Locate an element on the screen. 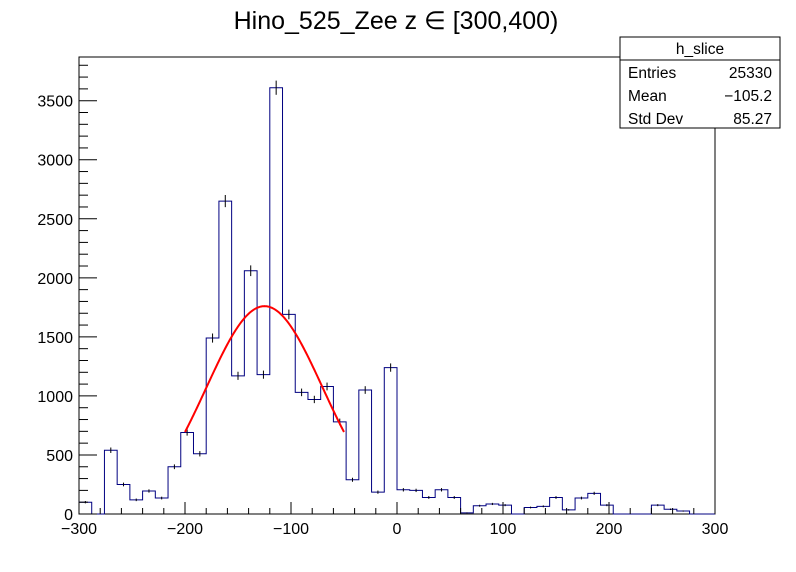 Image resolution: width=796 pixels, height=572 pixels. x-tick-label: 200 is located at coordinates (609, 529).